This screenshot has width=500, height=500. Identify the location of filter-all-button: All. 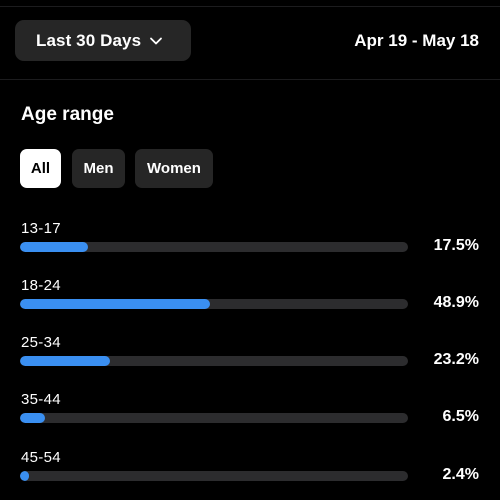
(40, 168).